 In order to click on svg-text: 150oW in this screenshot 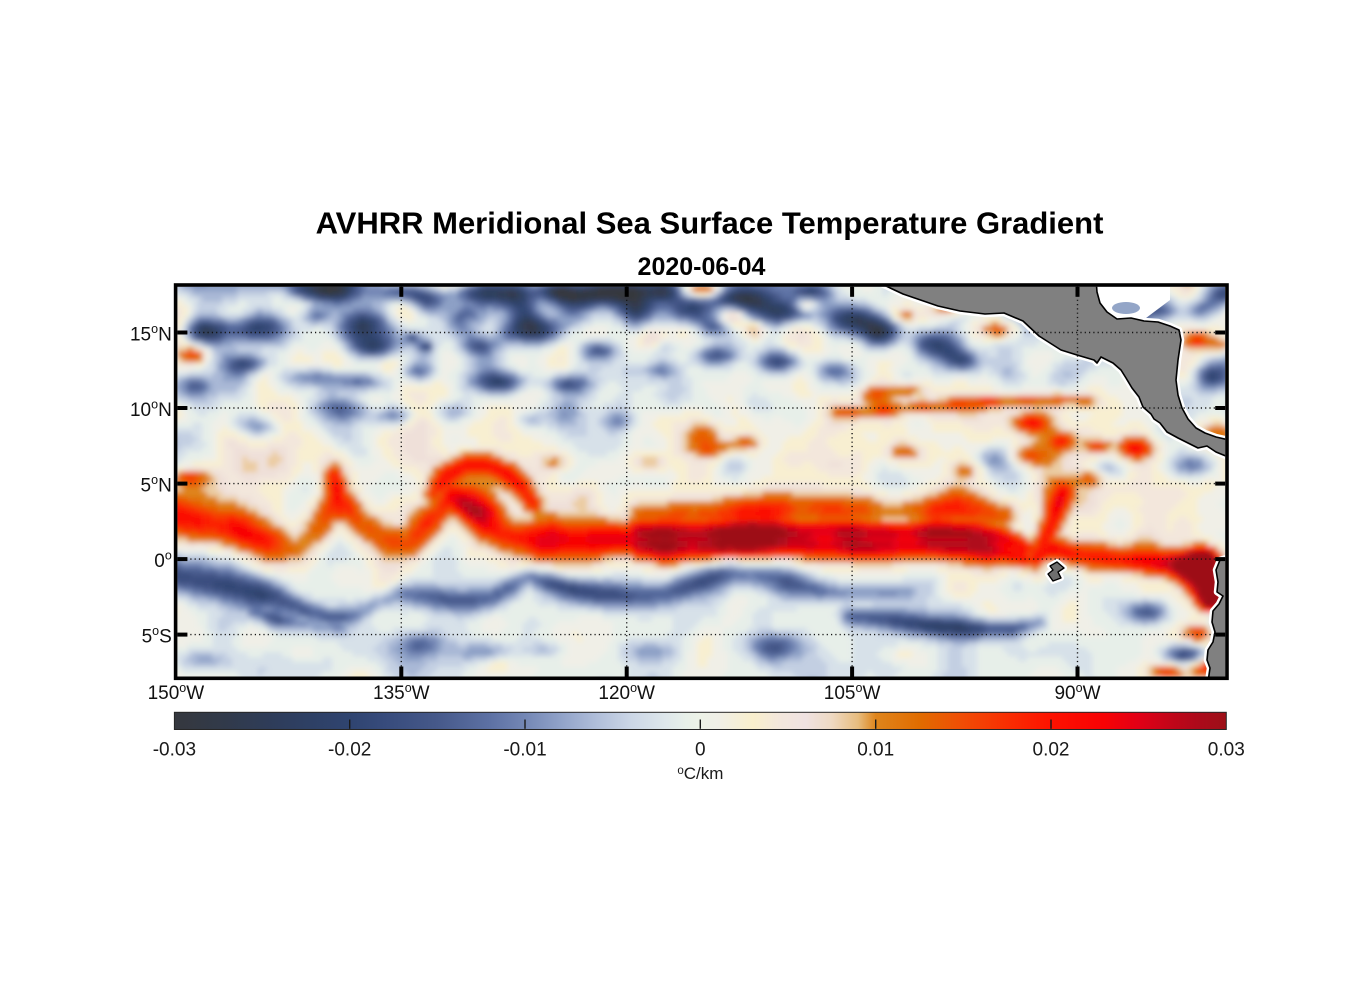, I will do `click(176, 692)`.